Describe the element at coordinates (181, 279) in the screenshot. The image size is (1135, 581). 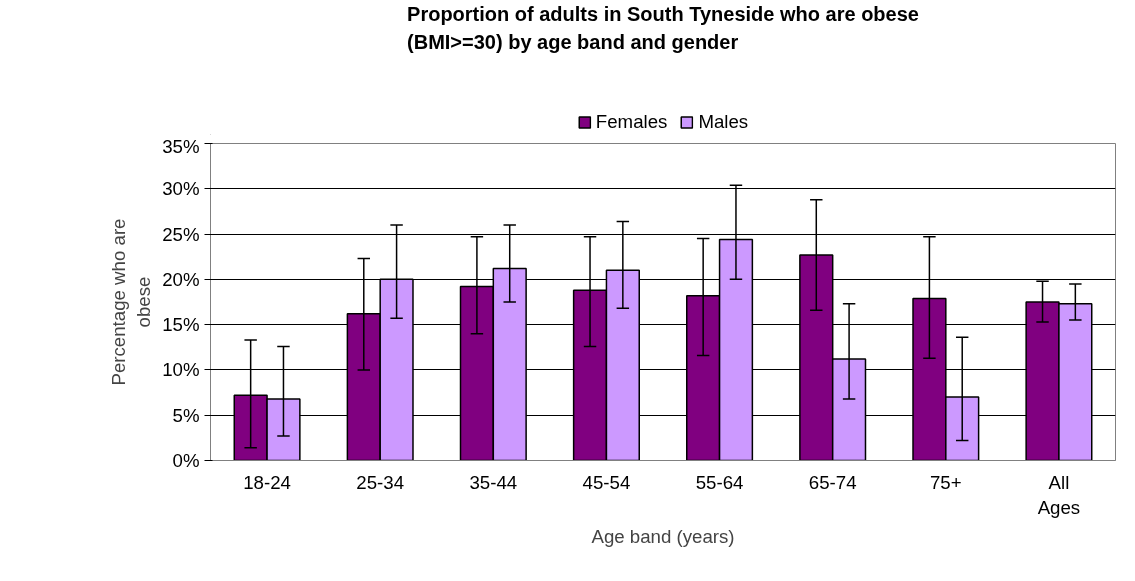
I see `y-tick-label: 20%` at that location.